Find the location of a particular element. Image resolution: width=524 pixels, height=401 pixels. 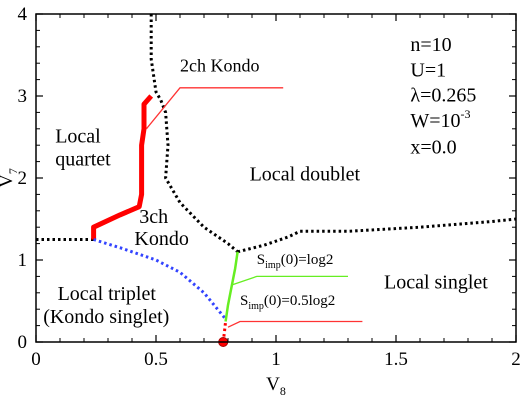

region-label: Kondo is located at coordinates (161, 239).